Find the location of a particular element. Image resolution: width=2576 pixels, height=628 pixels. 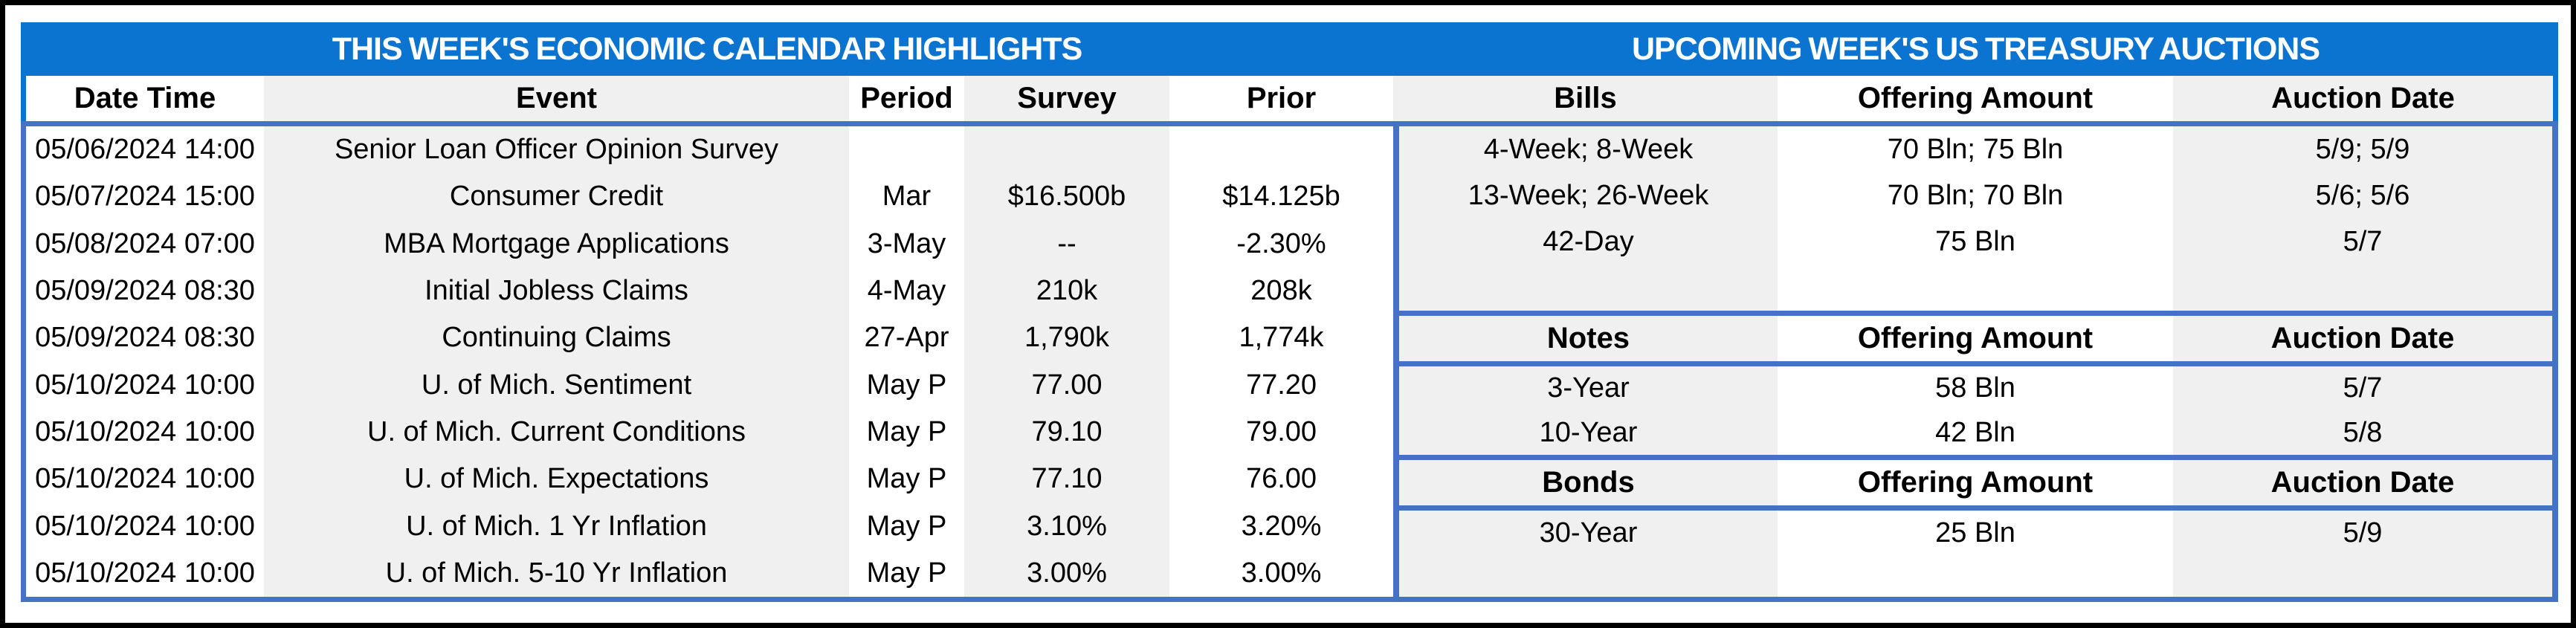

table-bottom-border is located at coordinates (1289, 599).